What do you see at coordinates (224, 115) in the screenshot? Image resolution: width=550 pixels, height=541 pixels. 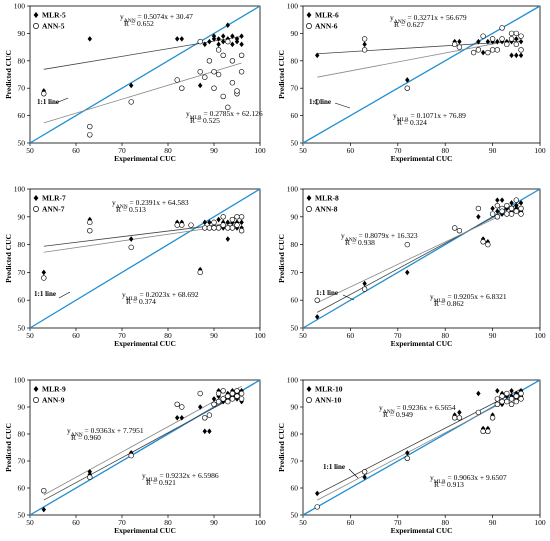 I see `equation-mlr: yMLR = 0.2785x + 62.126` at bounding box center [224, 115].